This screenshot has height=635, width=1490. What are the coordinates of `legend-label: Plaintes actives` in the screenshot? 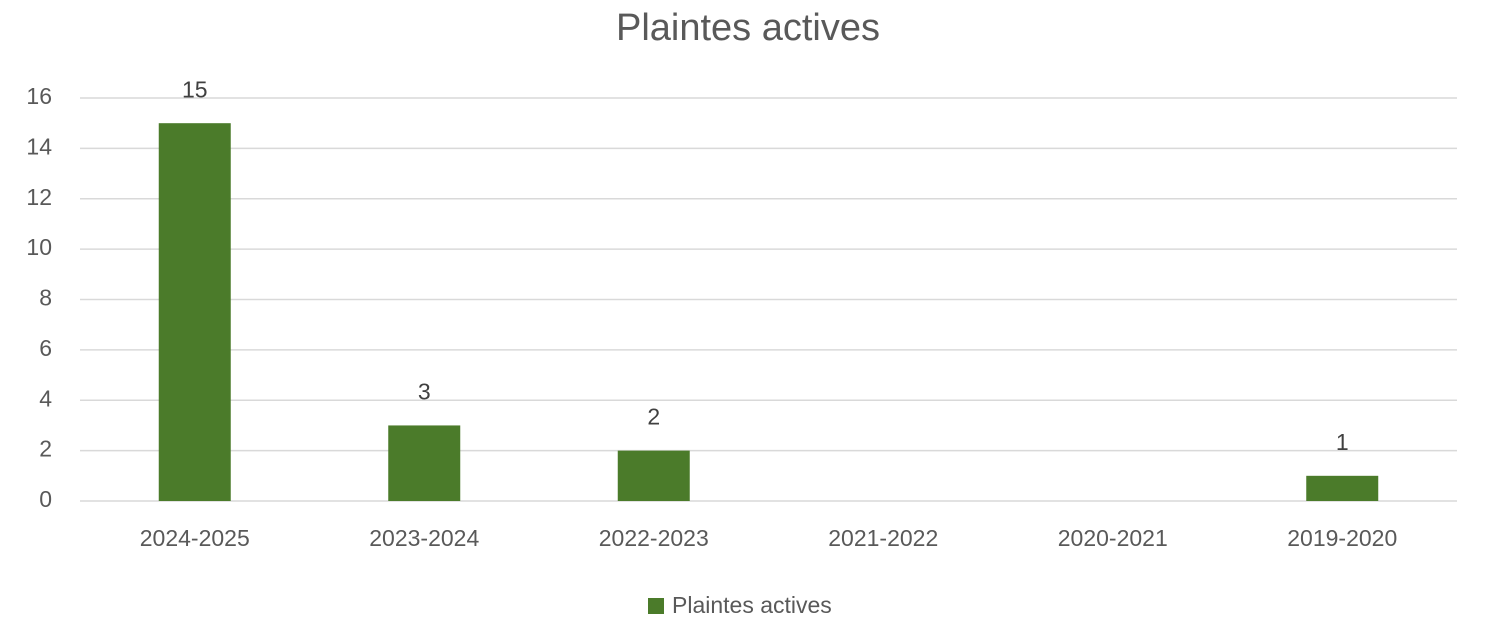 It's located at (752, 605).